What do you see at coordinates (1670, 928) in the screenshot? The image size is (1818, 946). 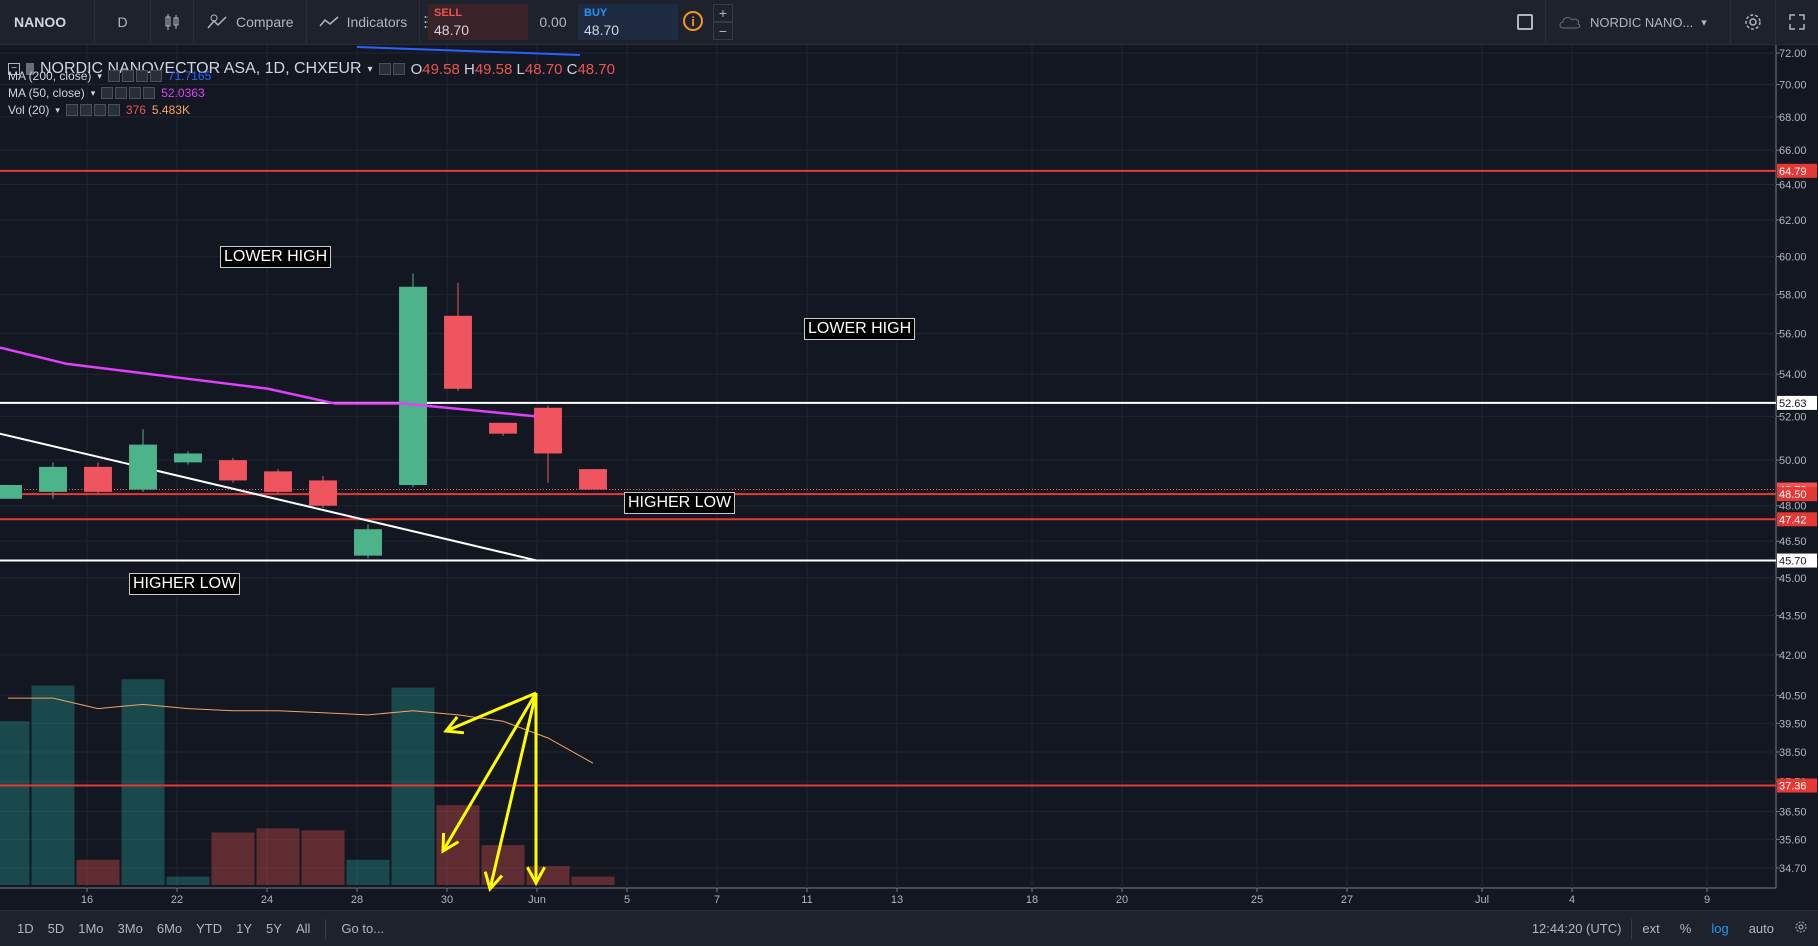 I see `bottom-right-controls: 12:44:20 (UTC) ext % log auto` at bounding box center [1670, 928].